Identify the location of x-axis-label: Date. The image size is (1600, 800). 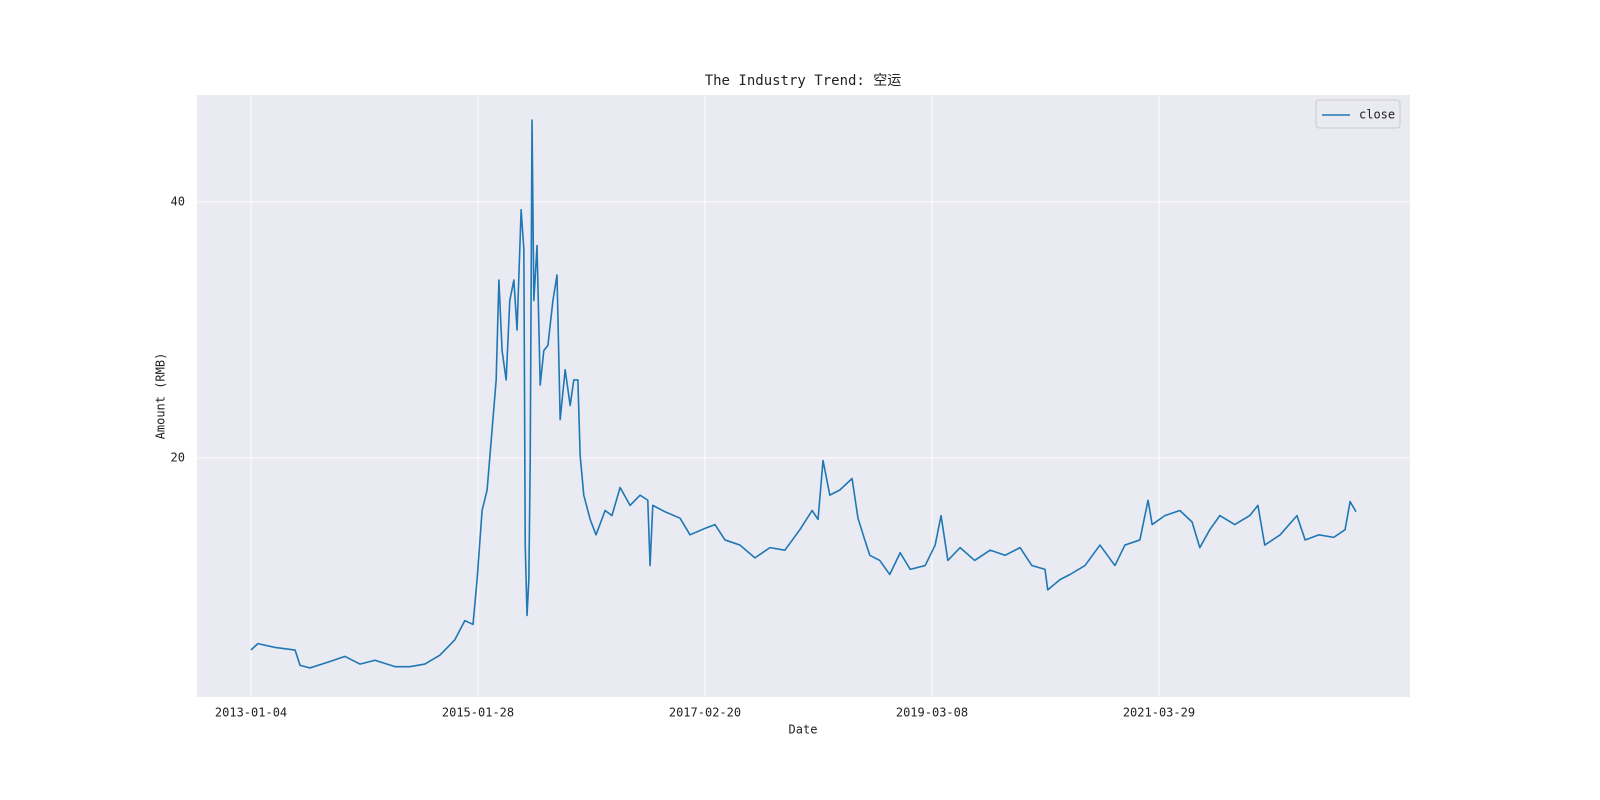
(803, 730).